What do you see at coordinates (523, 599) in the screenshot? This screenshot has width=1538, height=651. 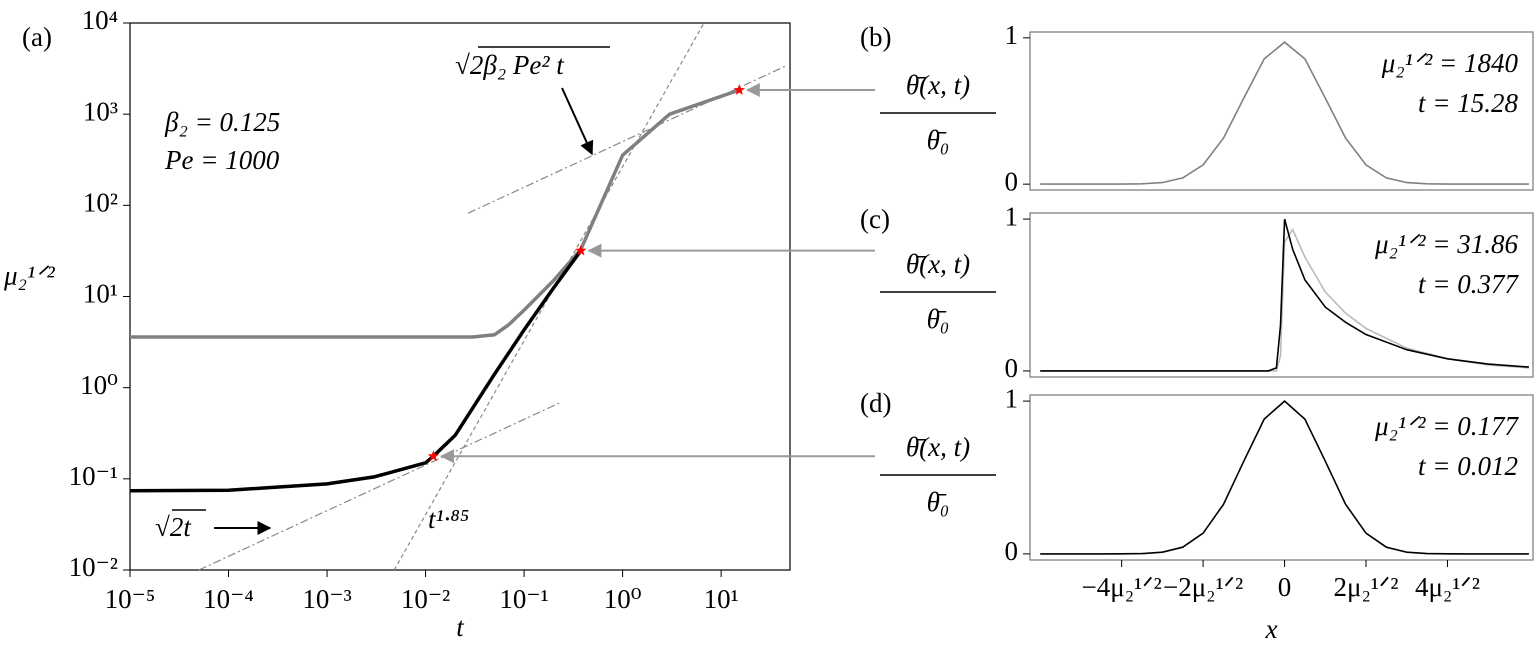 I see `x-tick-label: 10⁻¹` at bounding box center [523, 599].